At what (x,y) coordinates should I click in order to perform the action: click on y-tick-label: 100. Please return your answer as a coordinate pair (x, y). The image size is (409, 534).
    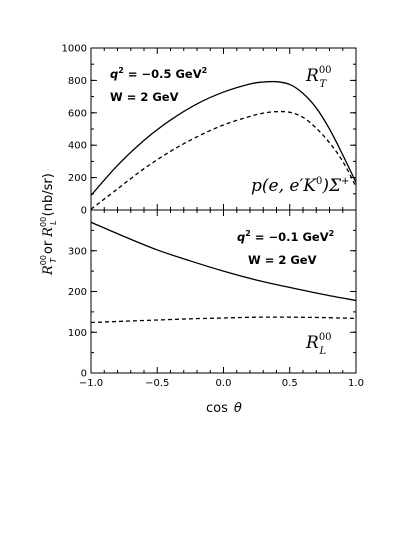
    Looking at the image, I should click on (77, 333).